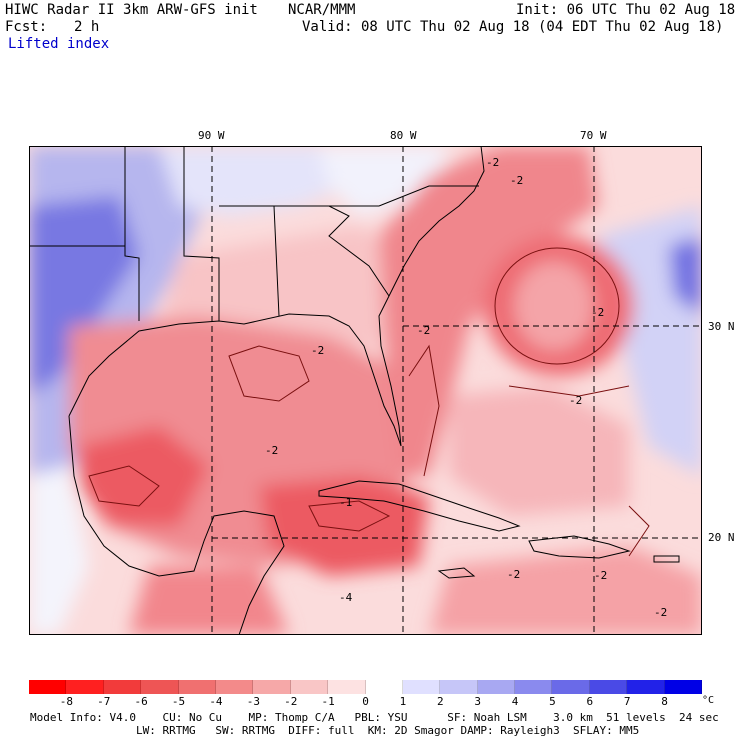 The height and width of the screenshot is (740, 740). Describe the element at coordinates (440, 701) in the screenshot. I see `color-scale-tick-label: 2` at that location.